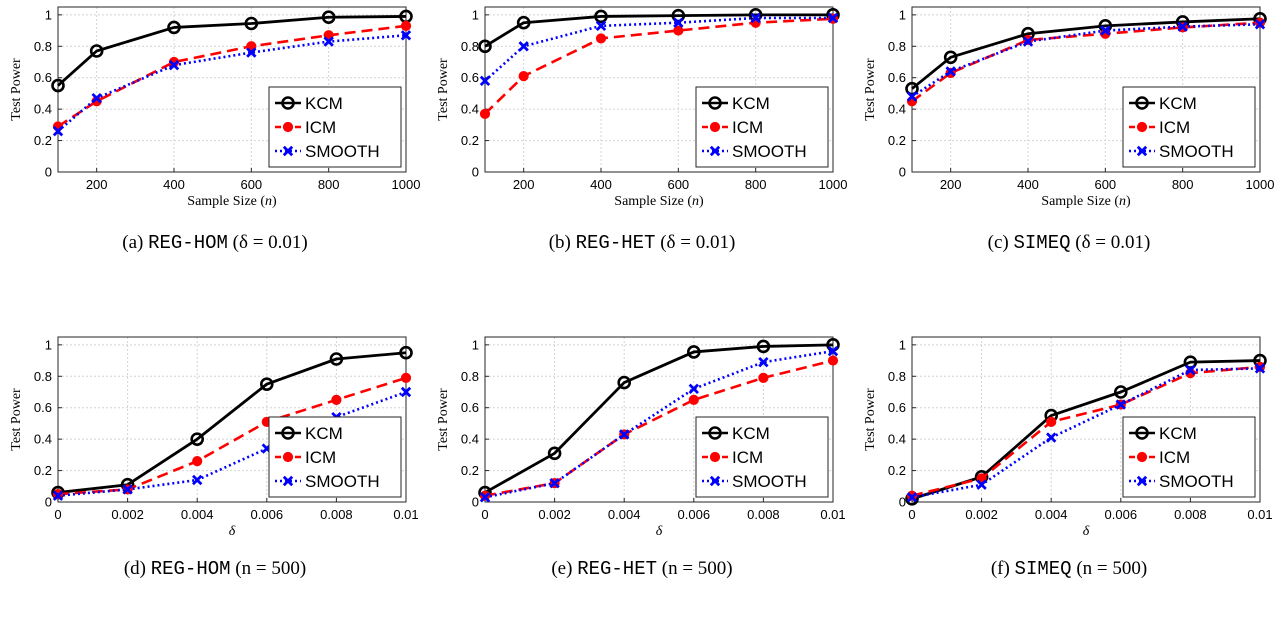 The image size is (1281, 620). I want to click on x-tick-label: 1000, so click(1260, 184).